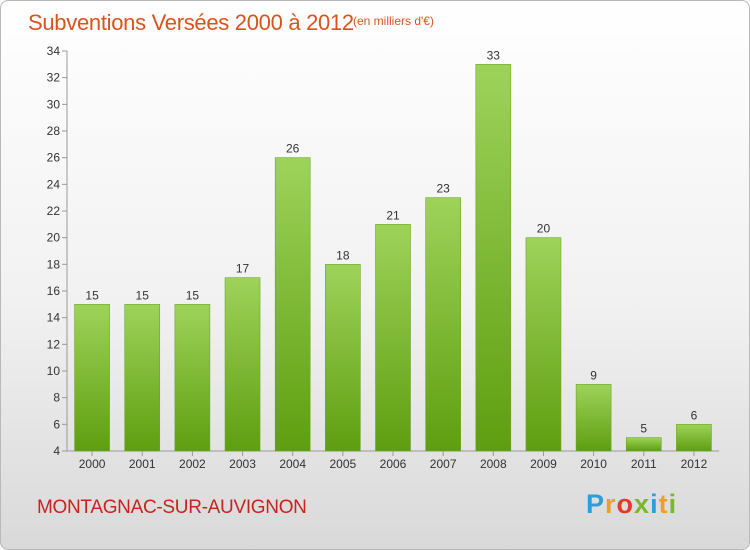 This screenshot has height=550, width=750. I want to click on y-tick-label: 32, so click(54, 78).